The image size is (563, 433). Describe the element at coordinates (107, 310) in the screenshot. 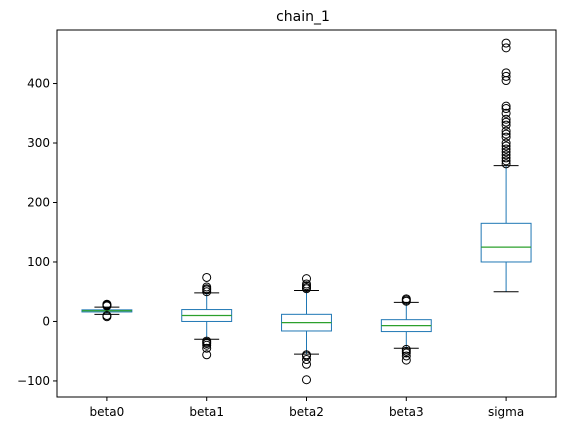

I see `box-beta0` at that location.